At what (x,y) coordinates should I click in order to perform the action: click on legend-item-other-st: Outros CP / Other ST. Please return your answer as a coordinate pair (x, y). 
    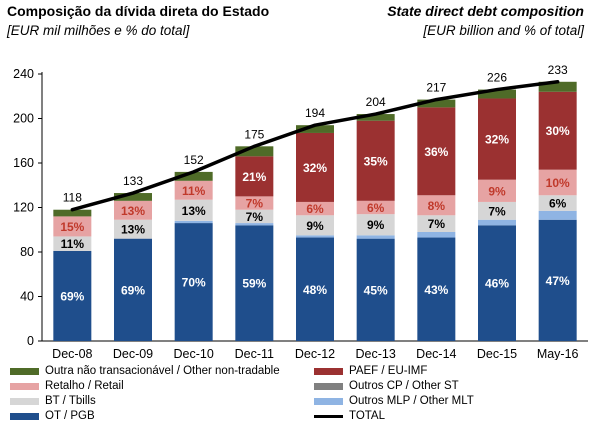
    Looking at the image, I should click on (386, 386).